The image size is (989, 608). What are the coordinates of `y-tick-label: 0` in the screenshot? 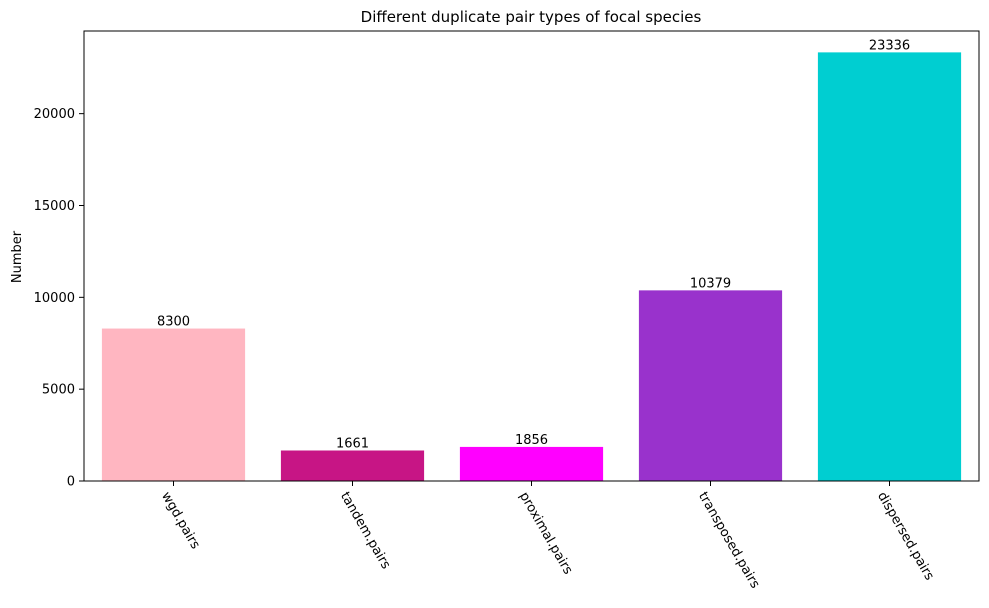 It's located at (71, 482).